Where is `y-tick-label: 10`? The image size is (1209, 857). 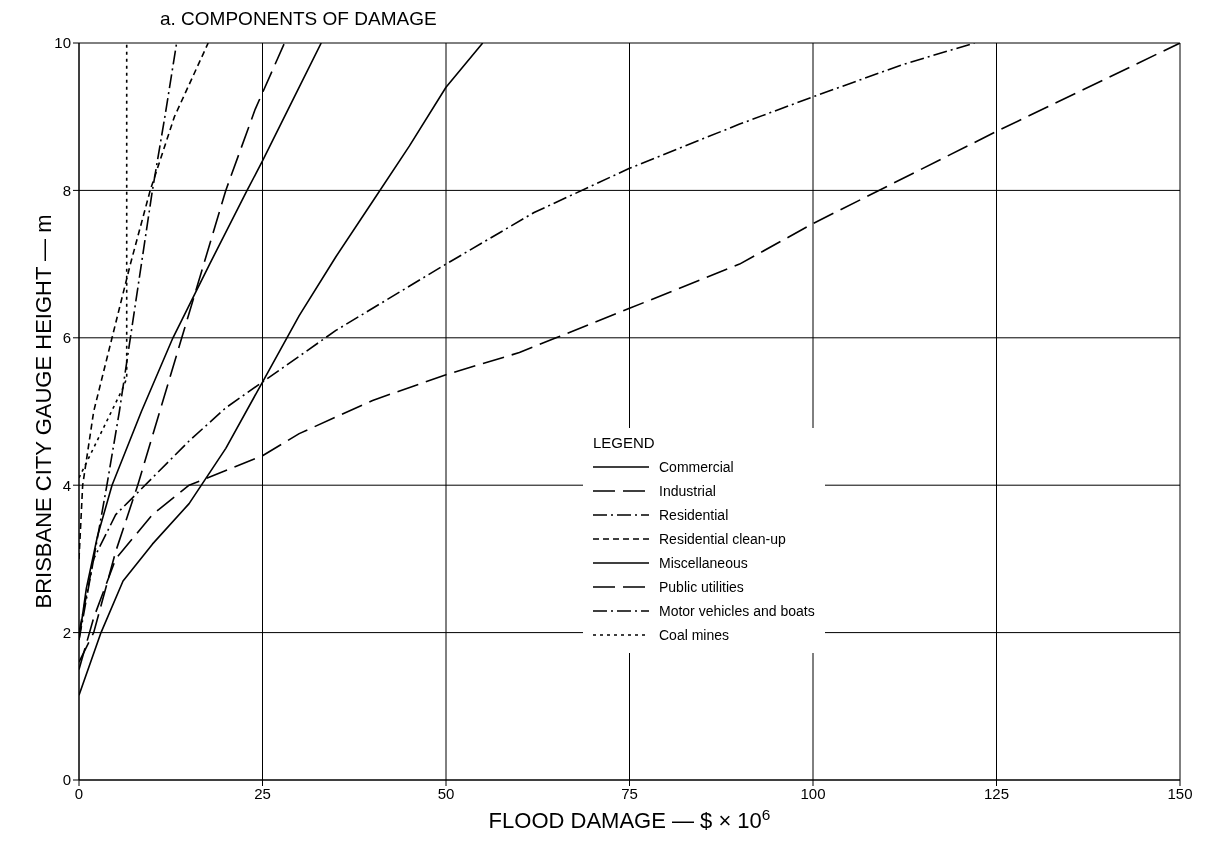 y-tick-label: 10 is located at coordinates (62, 43).